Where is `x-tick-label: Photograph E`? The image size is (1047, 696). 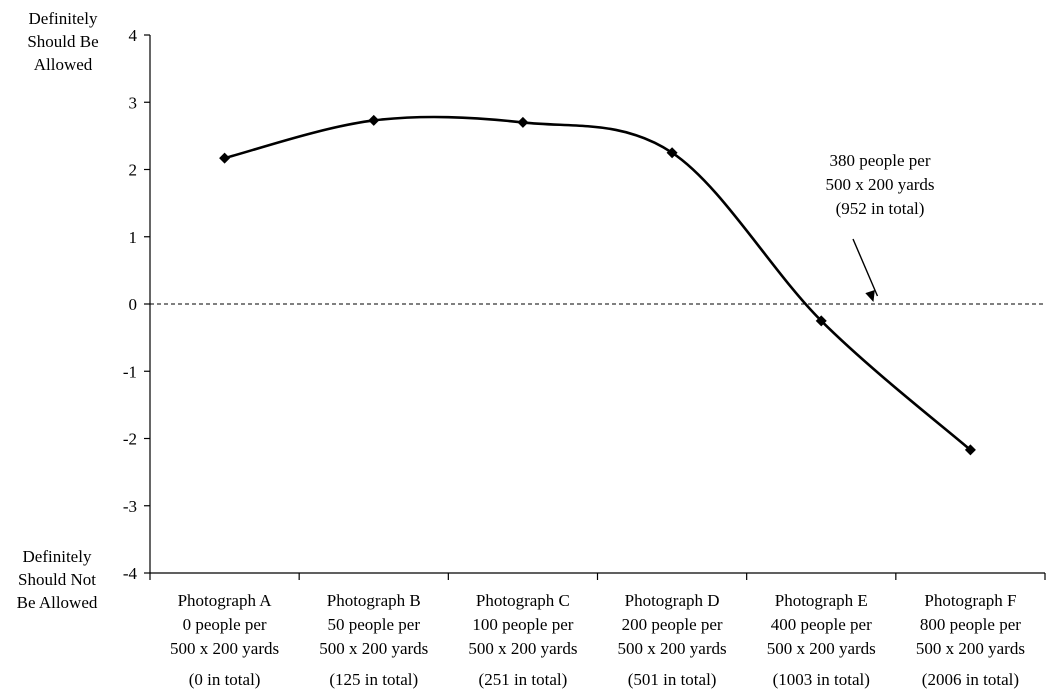
x-tick-label: Photograph E is located at coordinates (821, 600).